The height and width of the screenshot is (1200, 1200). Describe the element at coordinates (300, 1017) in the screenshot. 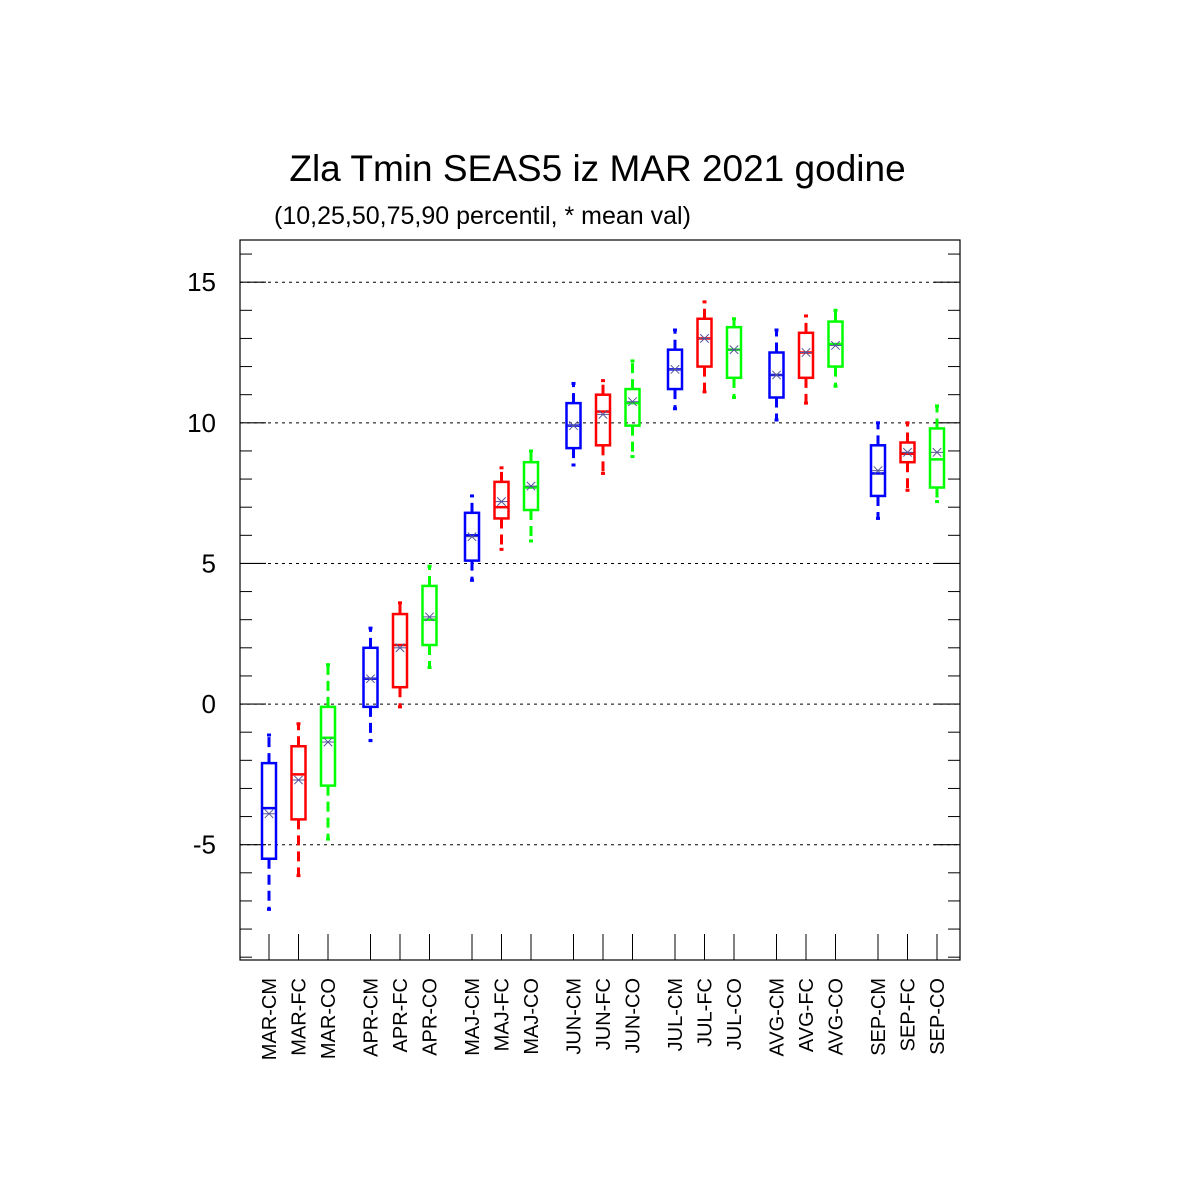

I see `x-tick-label: MAR-FC` at that location.